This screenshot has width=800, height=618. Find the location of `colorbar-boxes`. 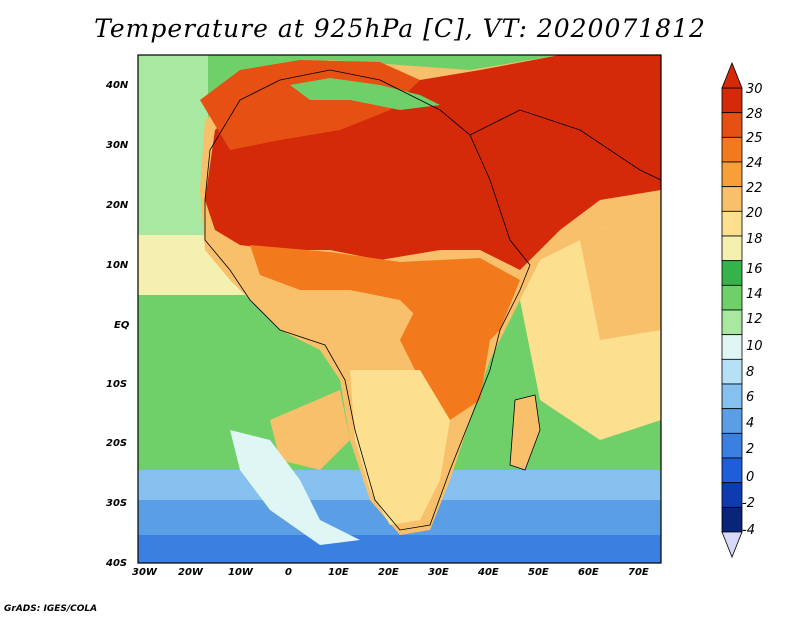

colorbar-boxes is located at coordinates (732, 310).